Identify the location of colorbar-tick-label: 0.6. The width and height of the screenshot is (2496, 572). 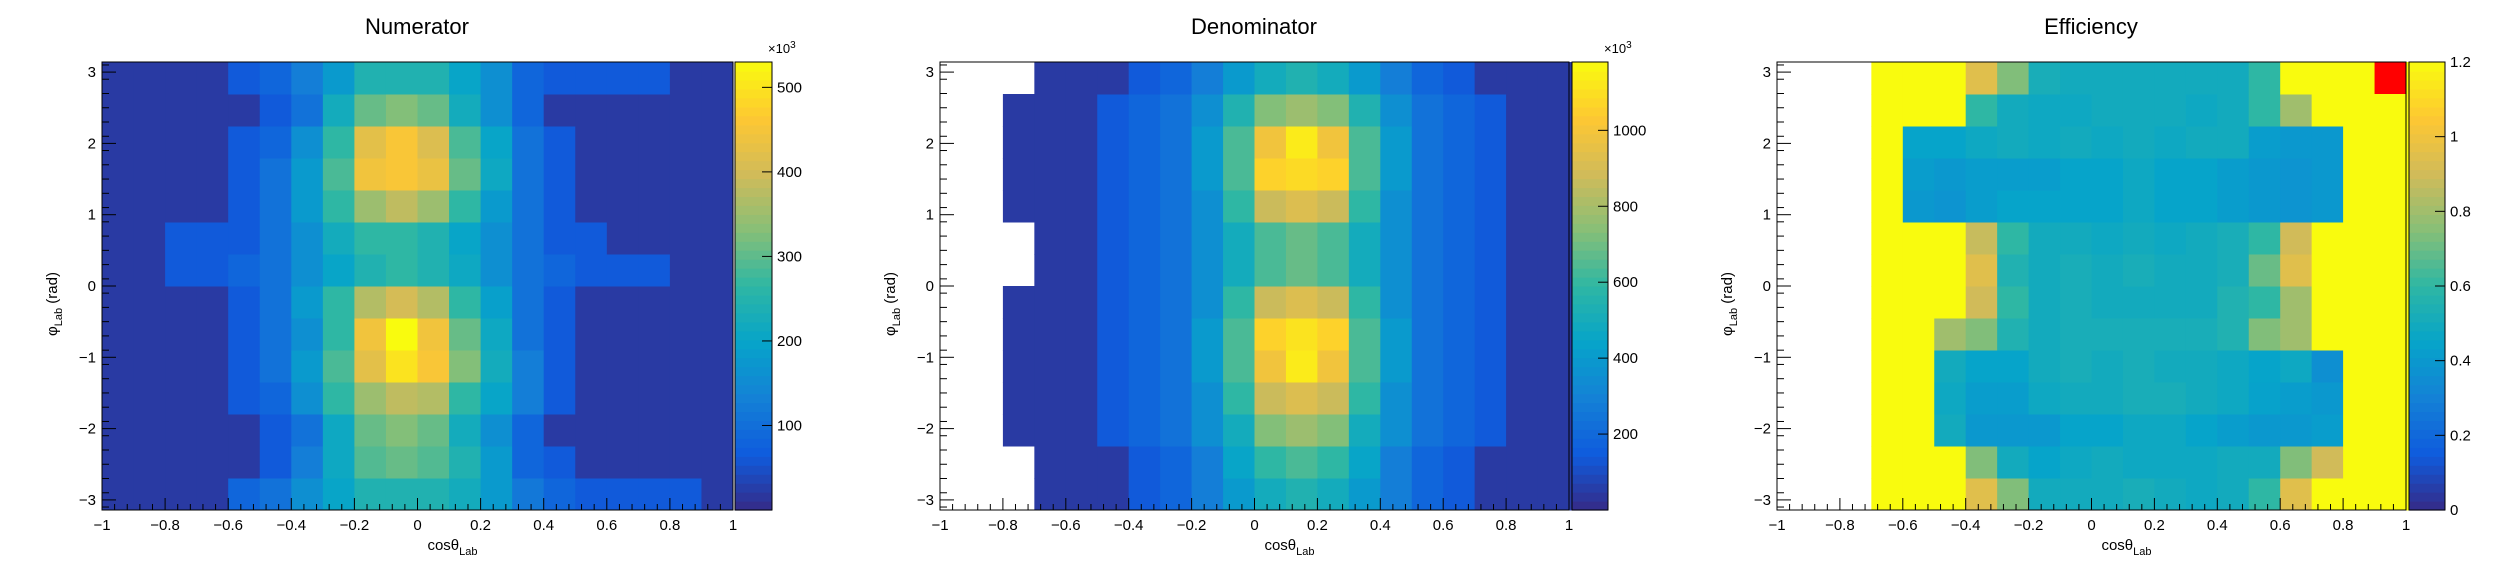
(2460, 286).